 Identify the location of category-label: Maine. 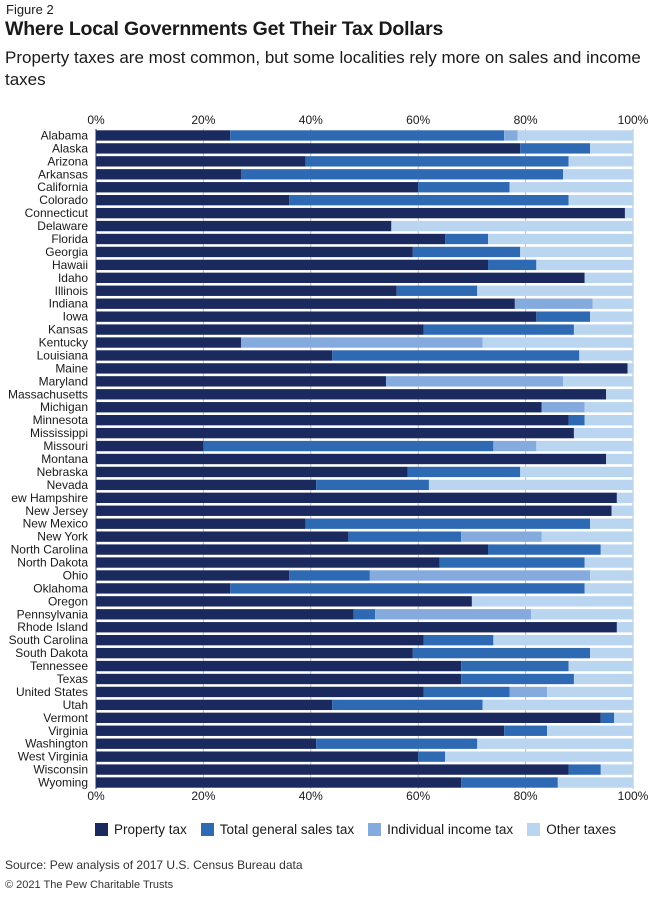
(71, 368).